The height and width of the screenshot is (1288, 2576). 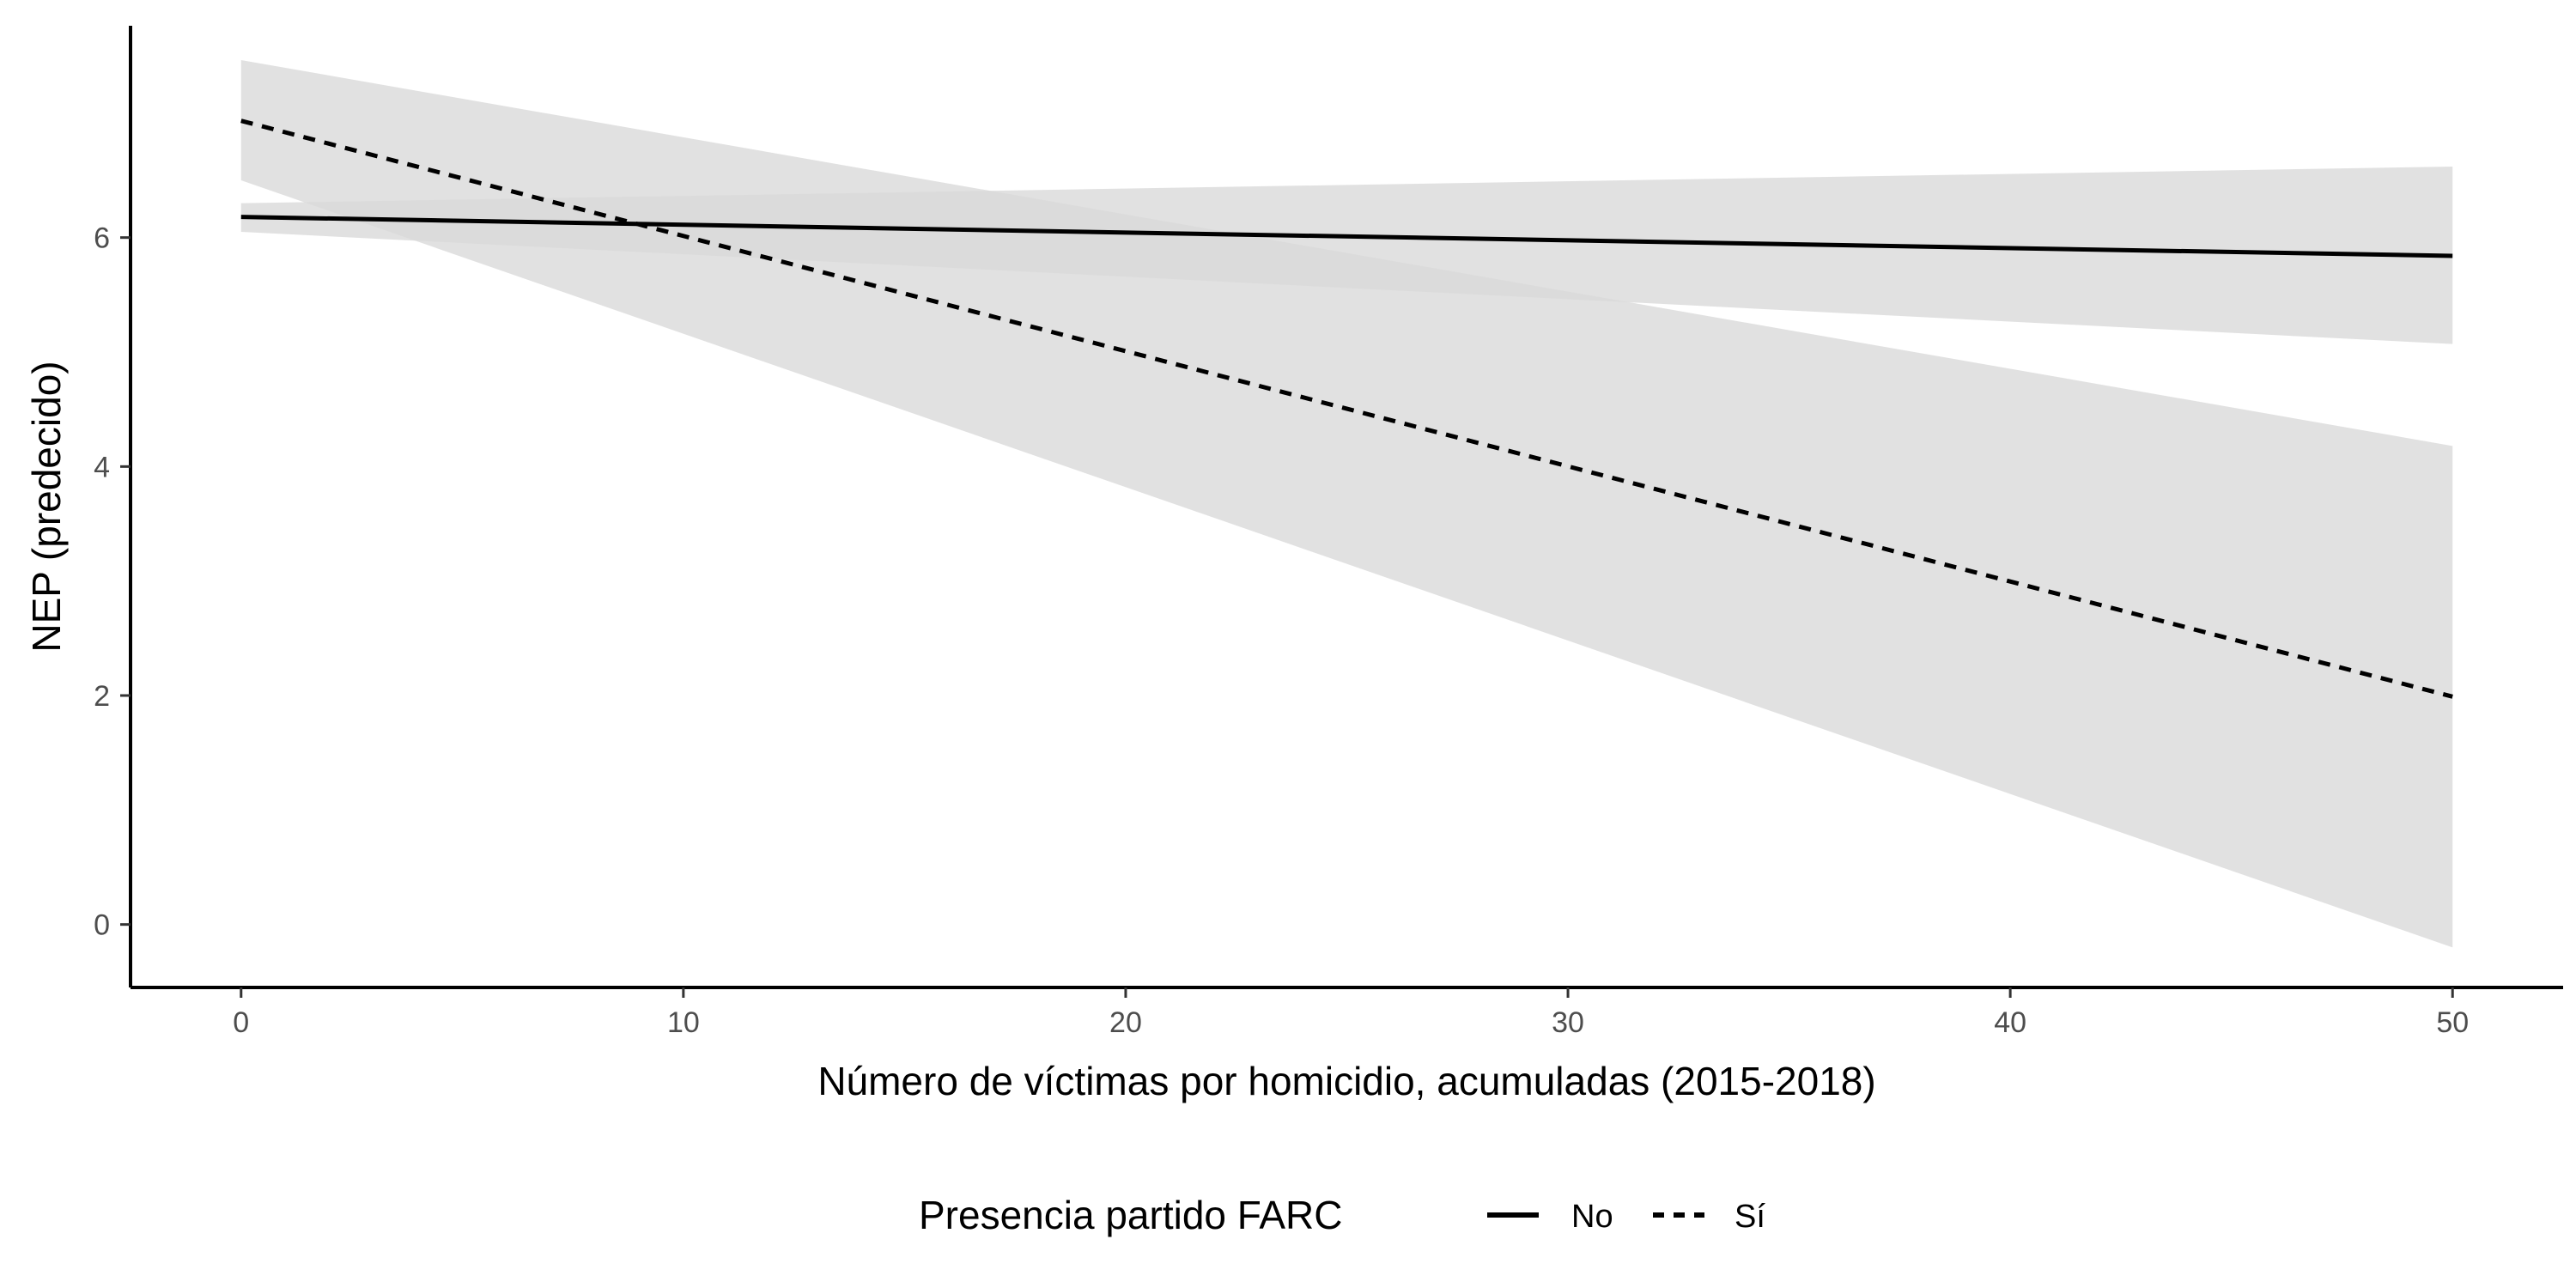 I want to click on x-tick-label: 10, so click(x=684, y=1023).